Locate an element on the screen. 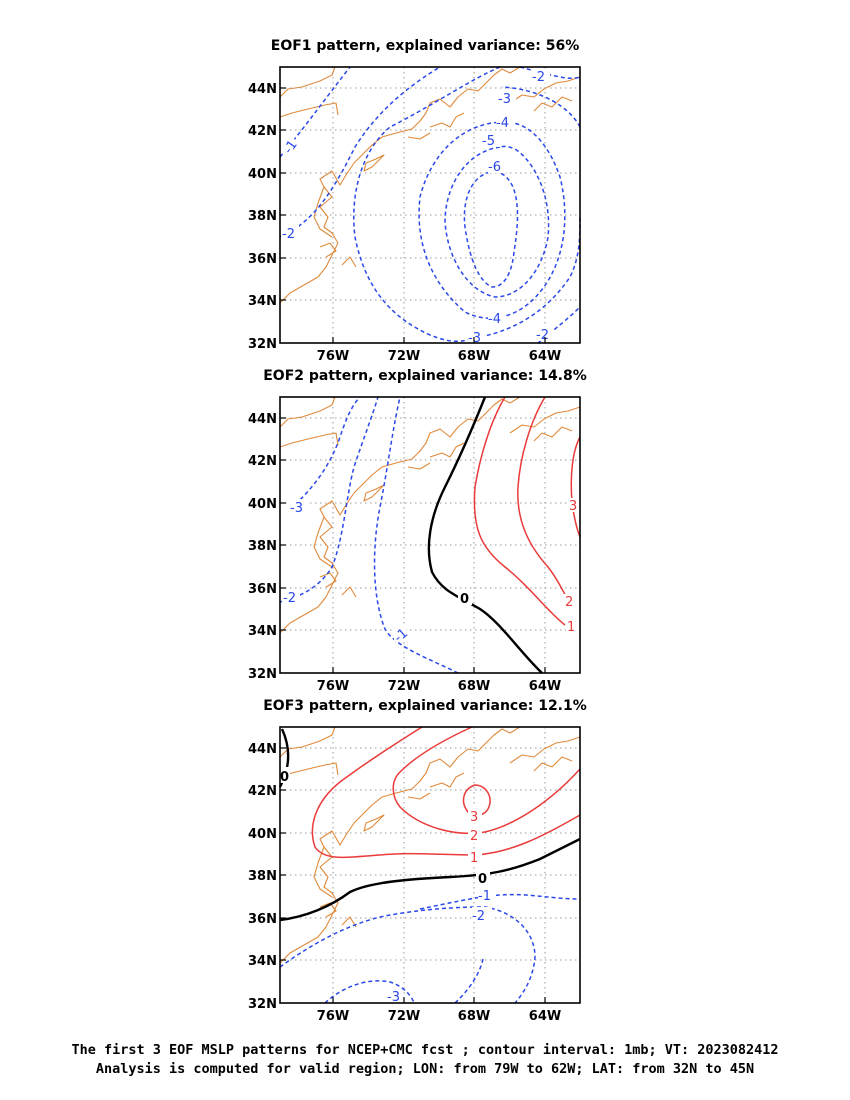 This screenshot has height=1100, width=850. panel-3-contour-labels: 0 3 2 1 0 -1 -2 -3 is located at coordinates (388, 886).